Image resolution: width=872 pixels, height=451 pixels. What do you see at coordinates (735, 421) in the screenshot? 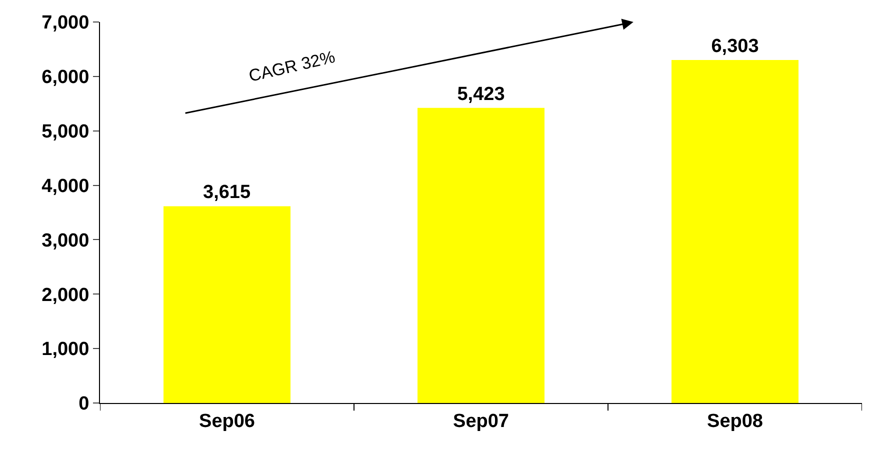
I see `x-tick-label: Sep08` at bounding box center [735, 421].